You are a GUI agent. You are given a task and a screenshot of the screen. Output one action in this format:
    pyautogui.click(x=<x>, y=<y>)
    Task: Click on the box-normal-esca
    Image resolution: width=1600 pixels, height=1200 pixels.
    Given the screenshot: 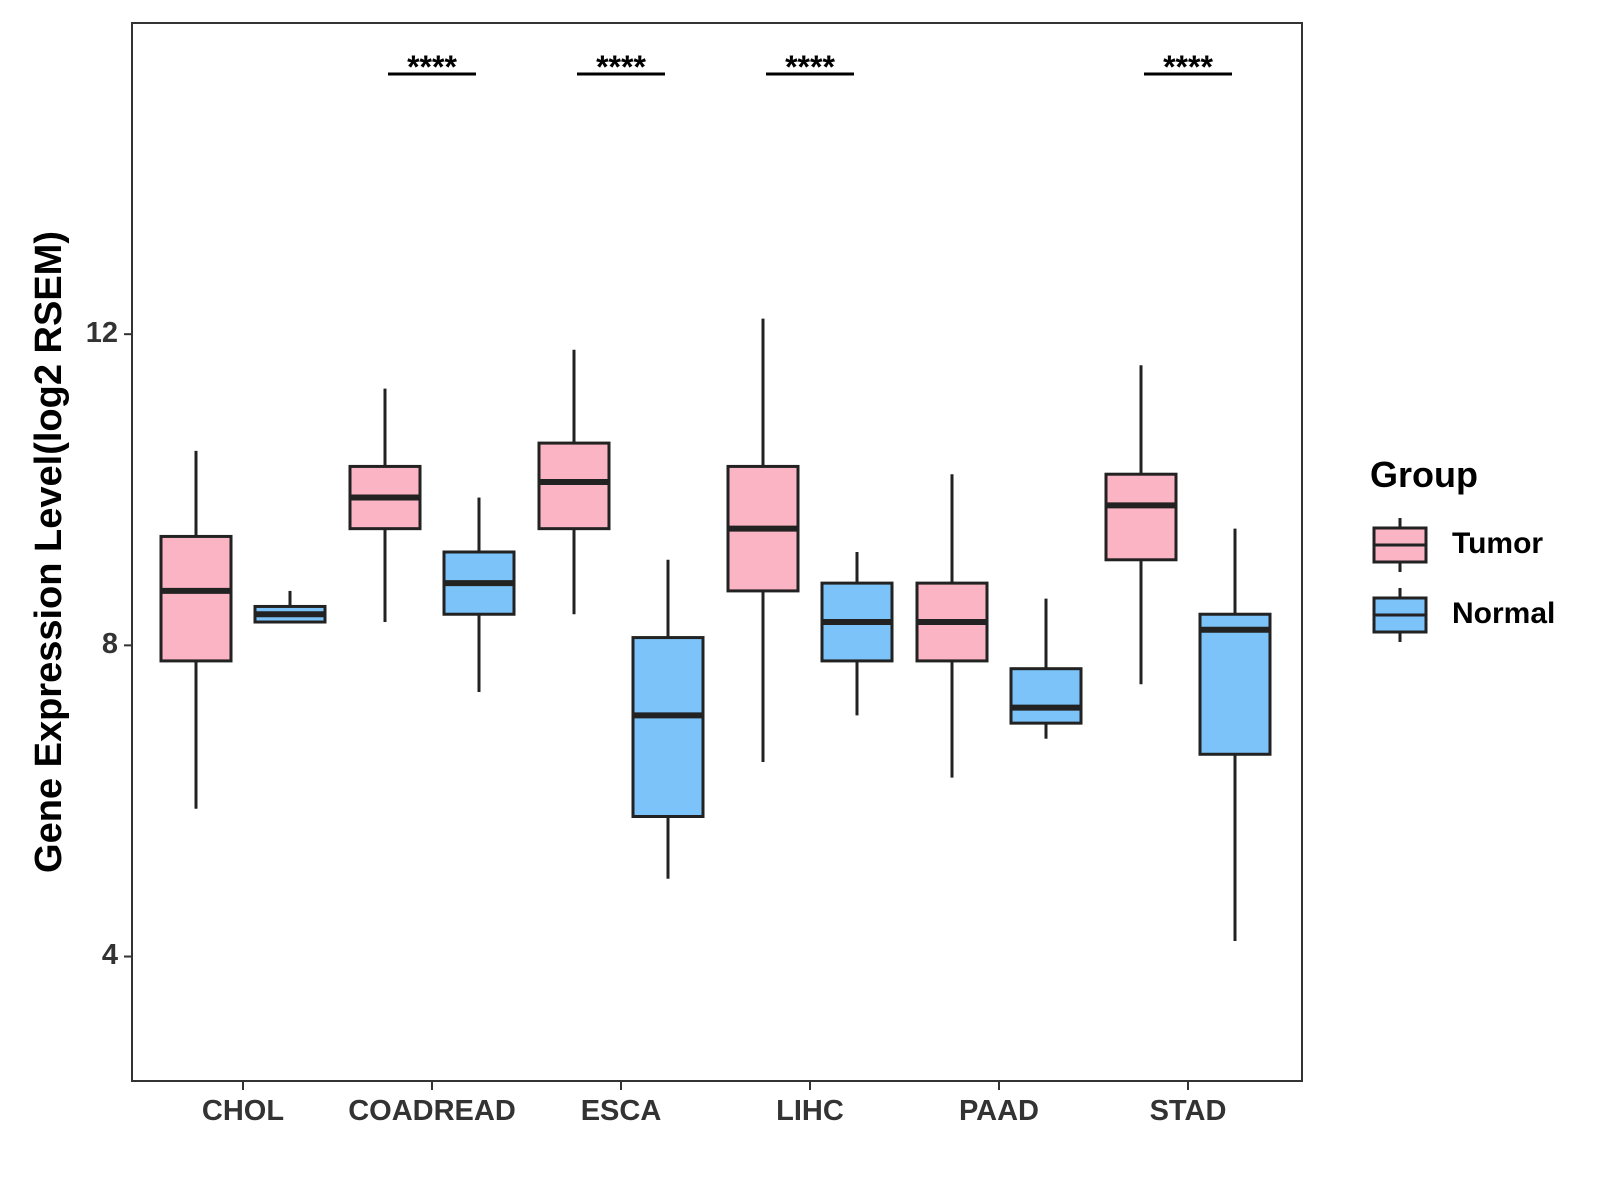 What is the action you would take?
    pyautogui.click(x=668, y=719)
    